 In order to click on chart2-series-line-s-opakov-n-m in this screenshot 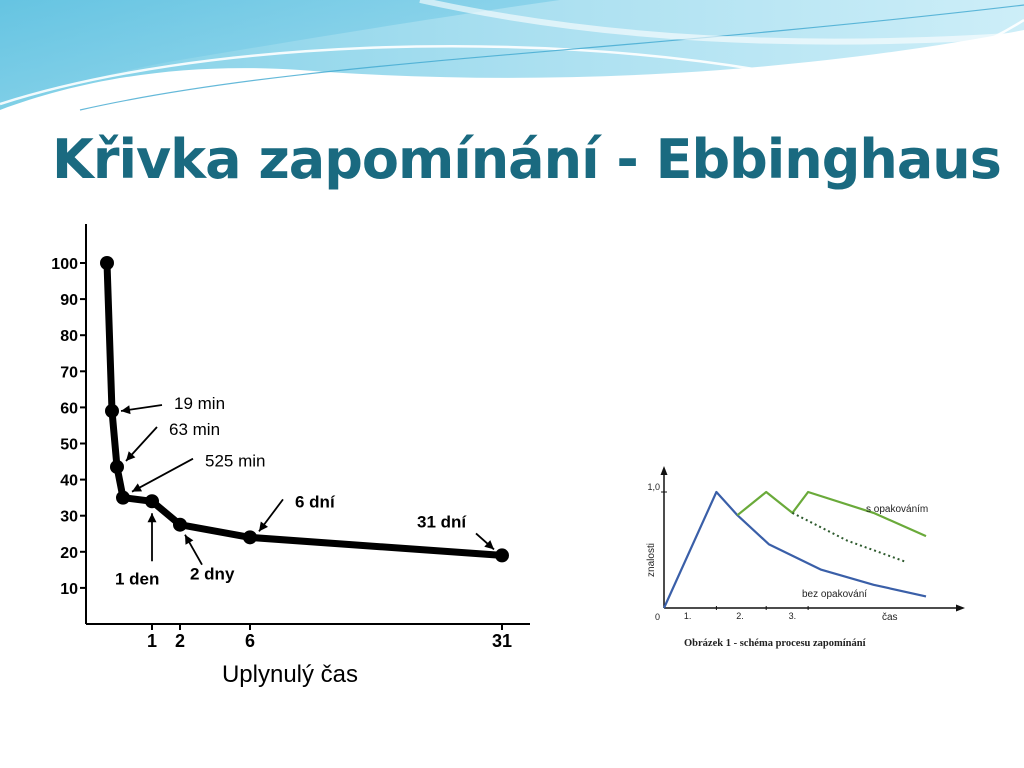, I will do `click(831, 514)`.